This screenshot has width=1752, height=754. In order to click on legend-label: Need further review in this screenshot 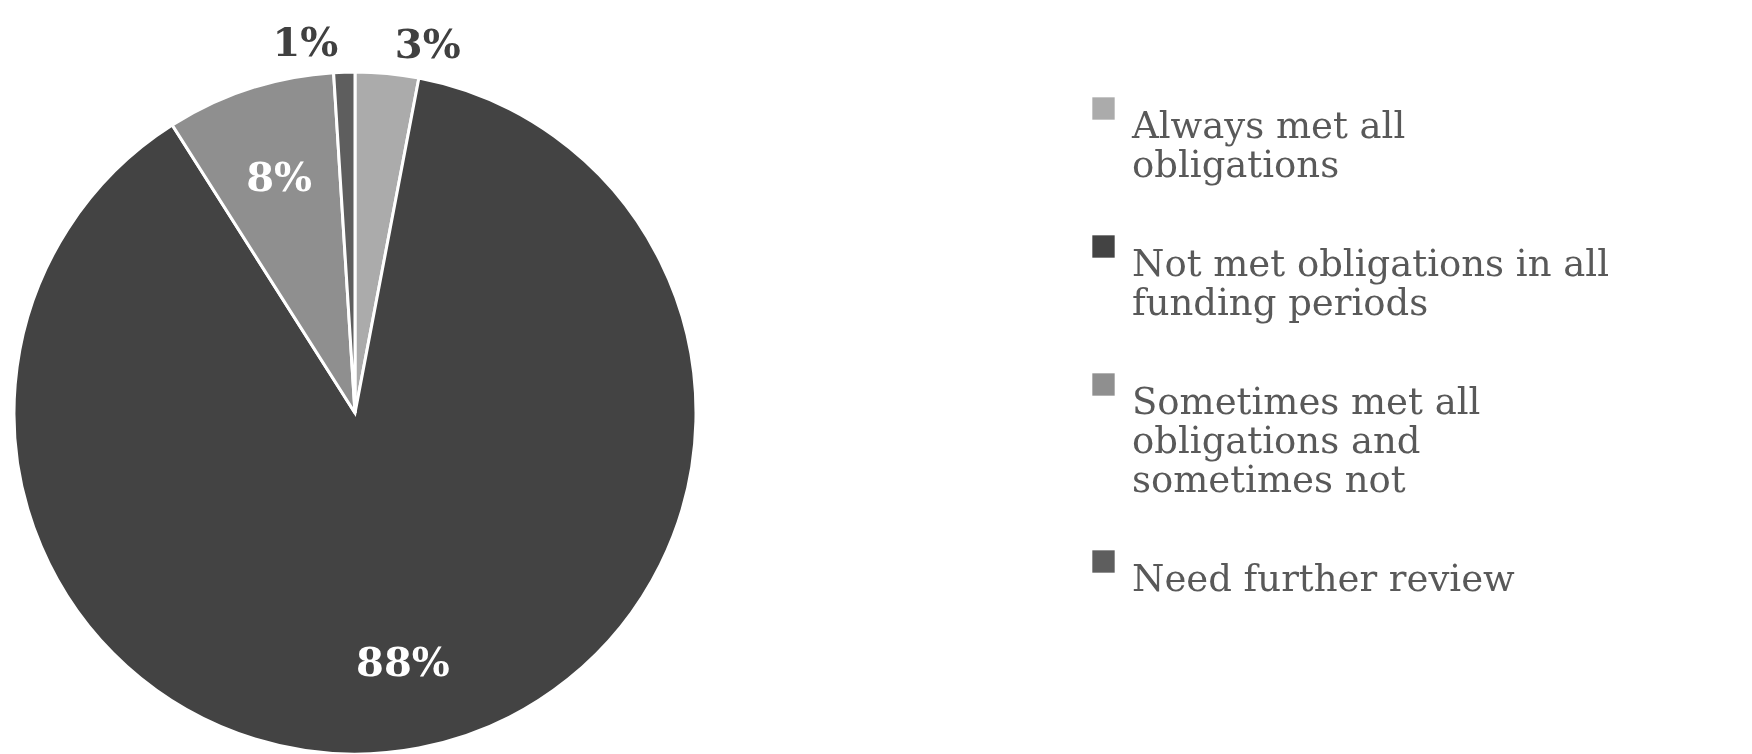, I will do `click(1324, 578)`.